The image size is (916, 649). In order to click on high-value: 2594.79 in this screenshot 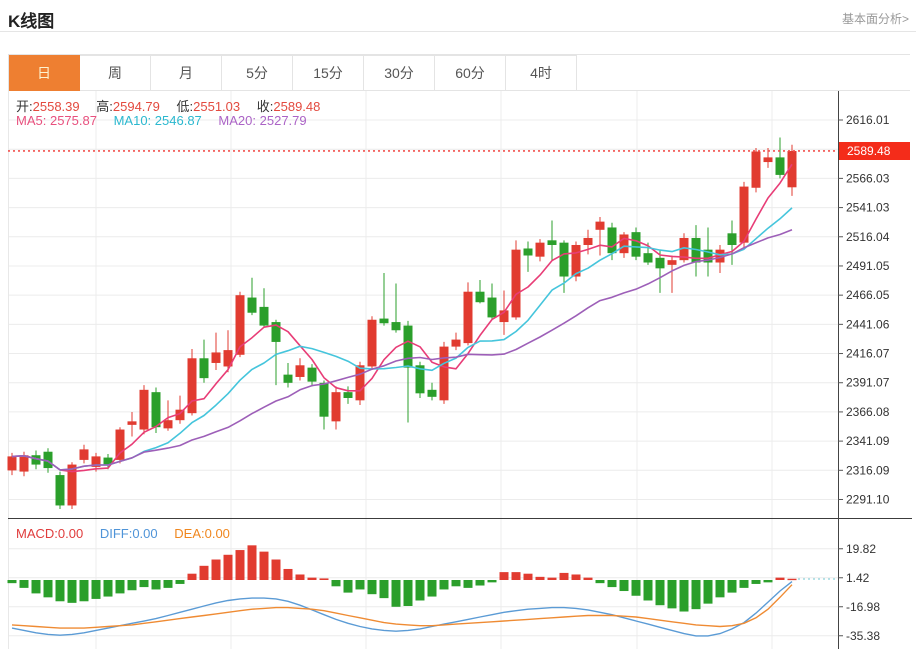, I will do `click(136, 106)`.